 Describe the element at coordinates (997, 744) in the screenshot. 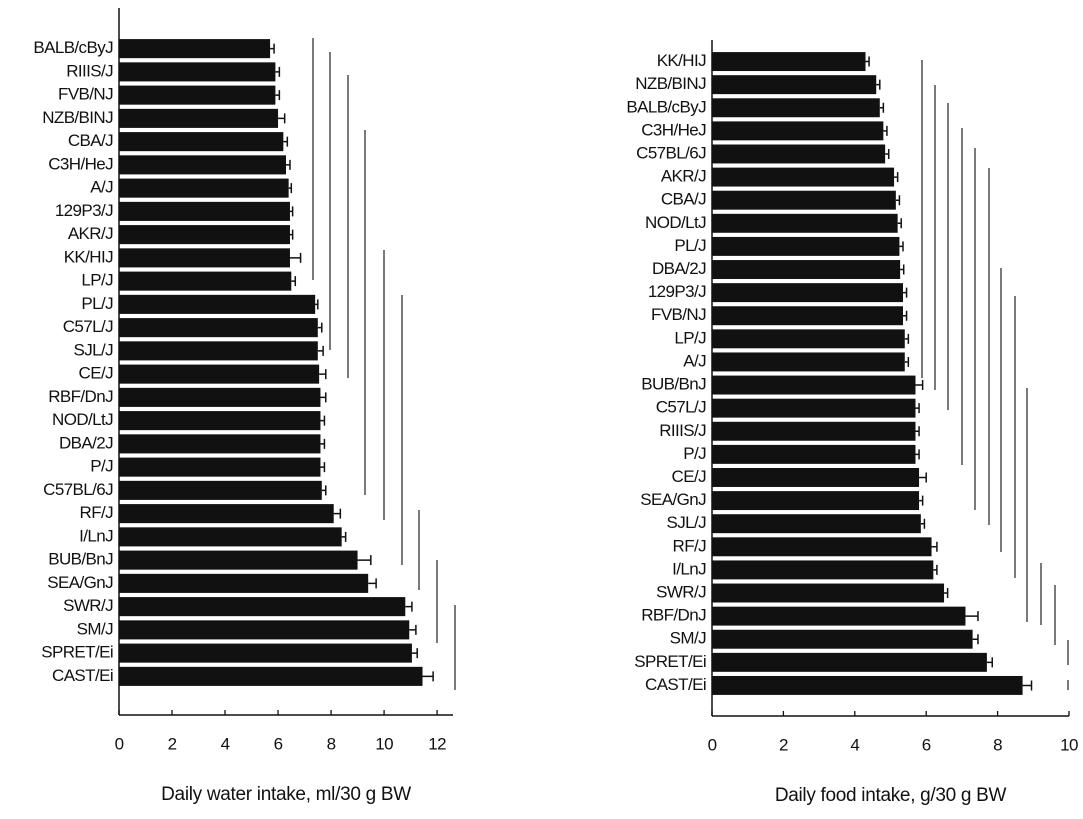

I see `x-tick-label: 8` at that location.